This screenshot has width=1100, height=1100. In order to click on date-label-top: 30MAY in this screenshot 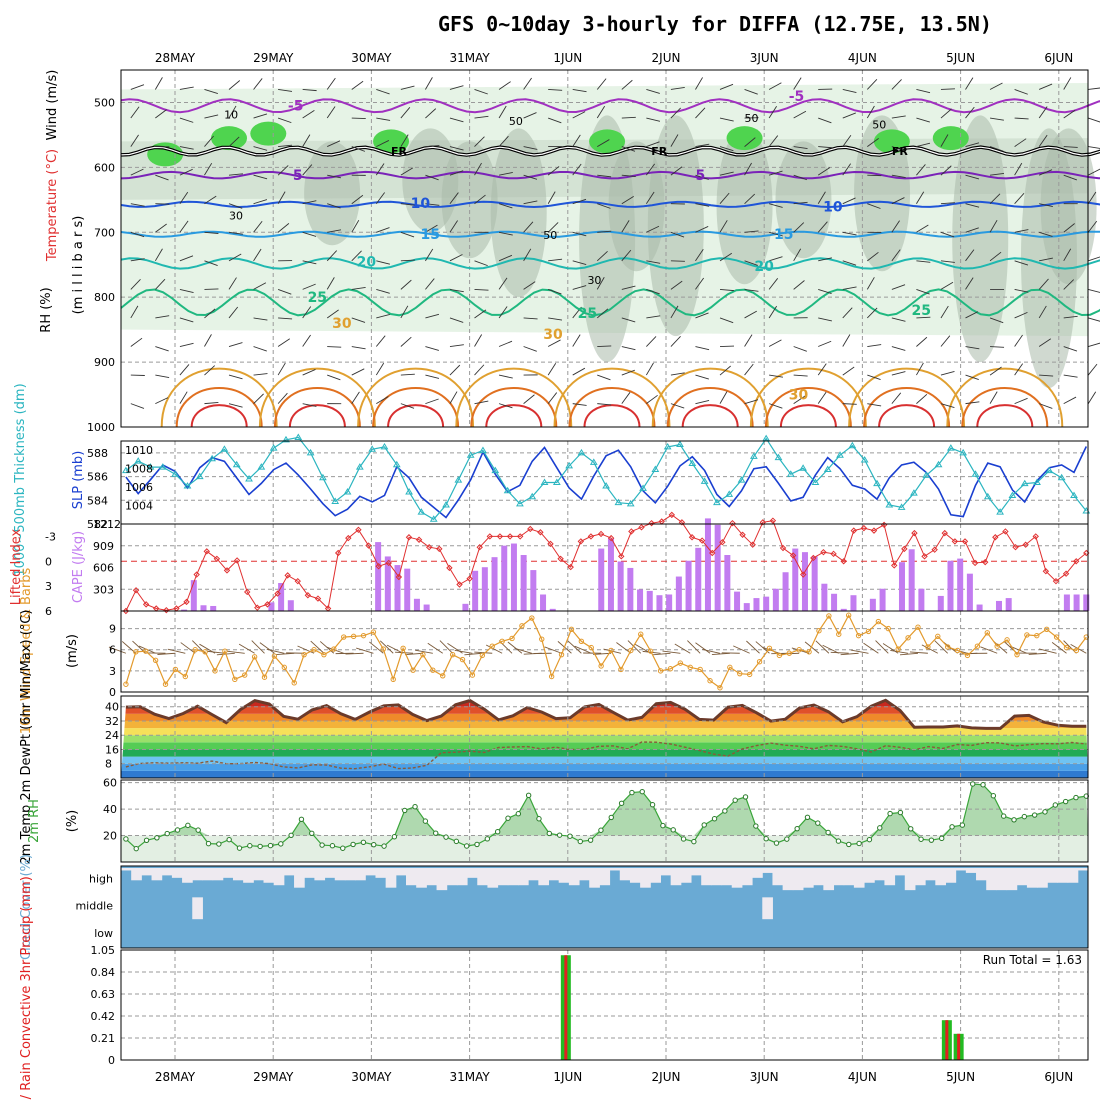, I will do `click(371, 58)`.